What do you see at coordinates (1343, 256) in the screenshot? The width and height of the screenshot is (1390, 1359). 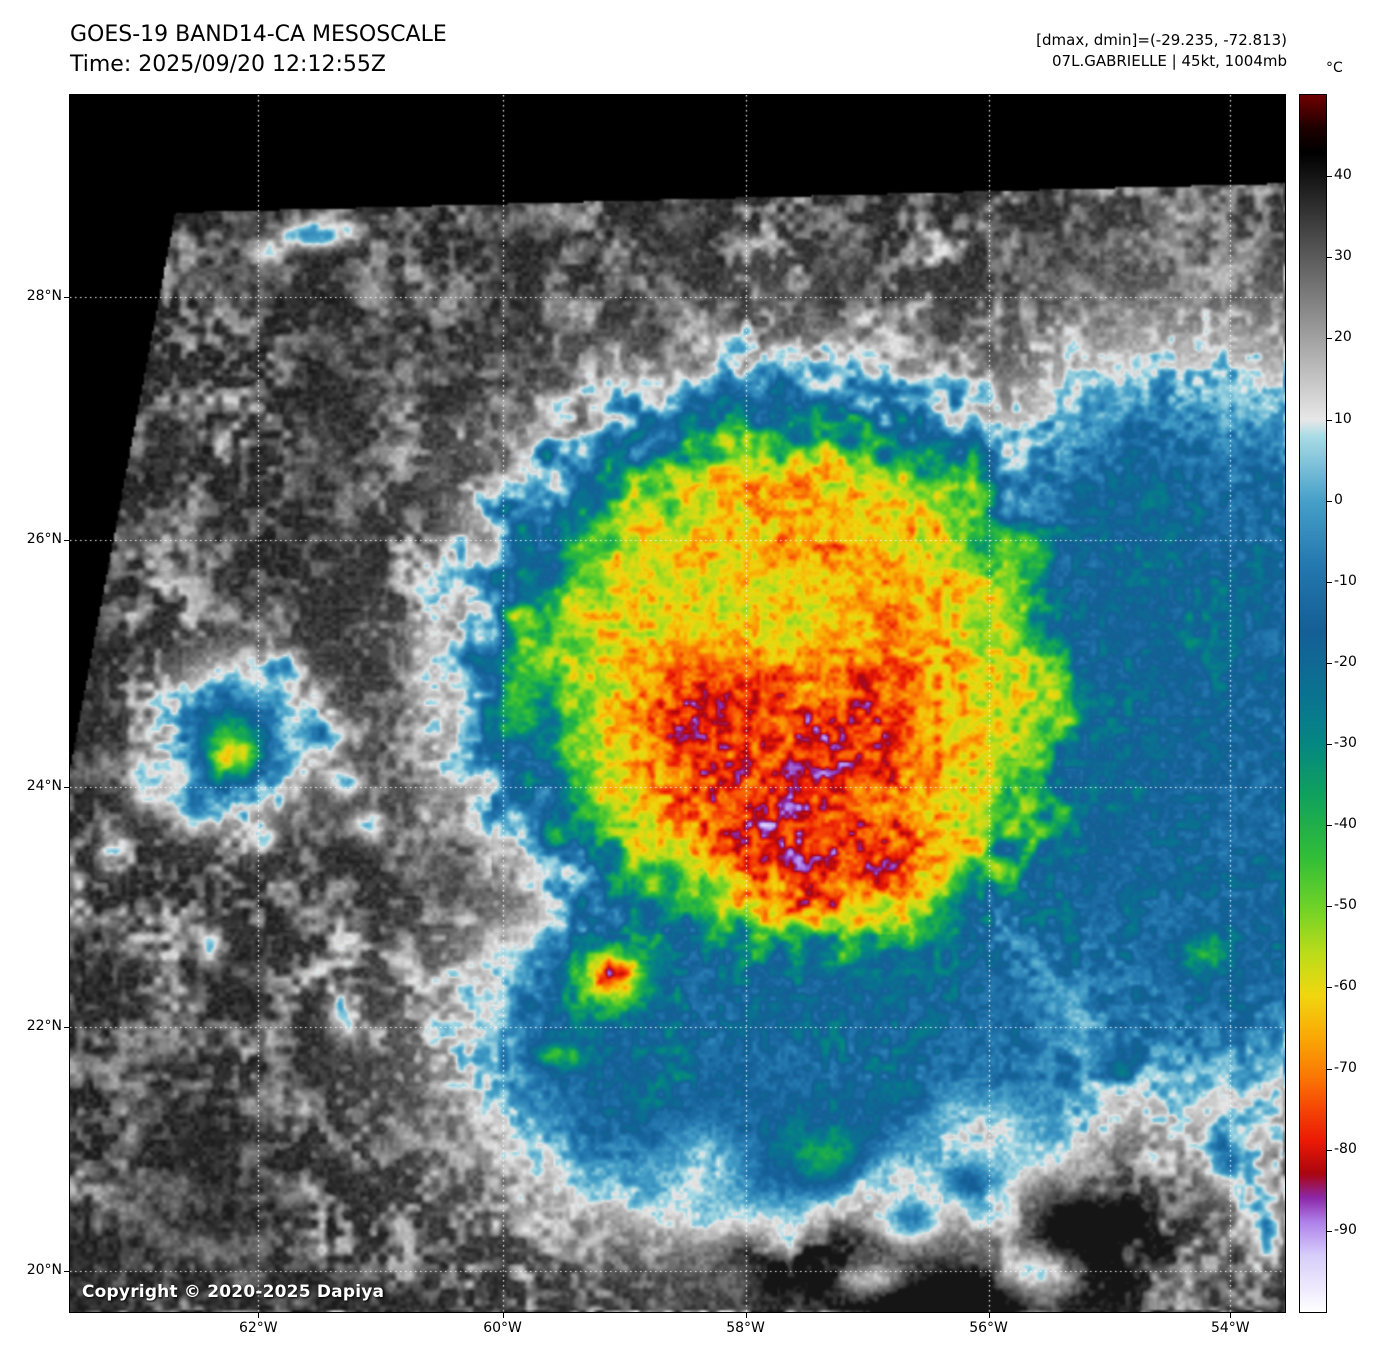 I see `colorbar-tick-label: 30` at bounding box center [1343, 256].